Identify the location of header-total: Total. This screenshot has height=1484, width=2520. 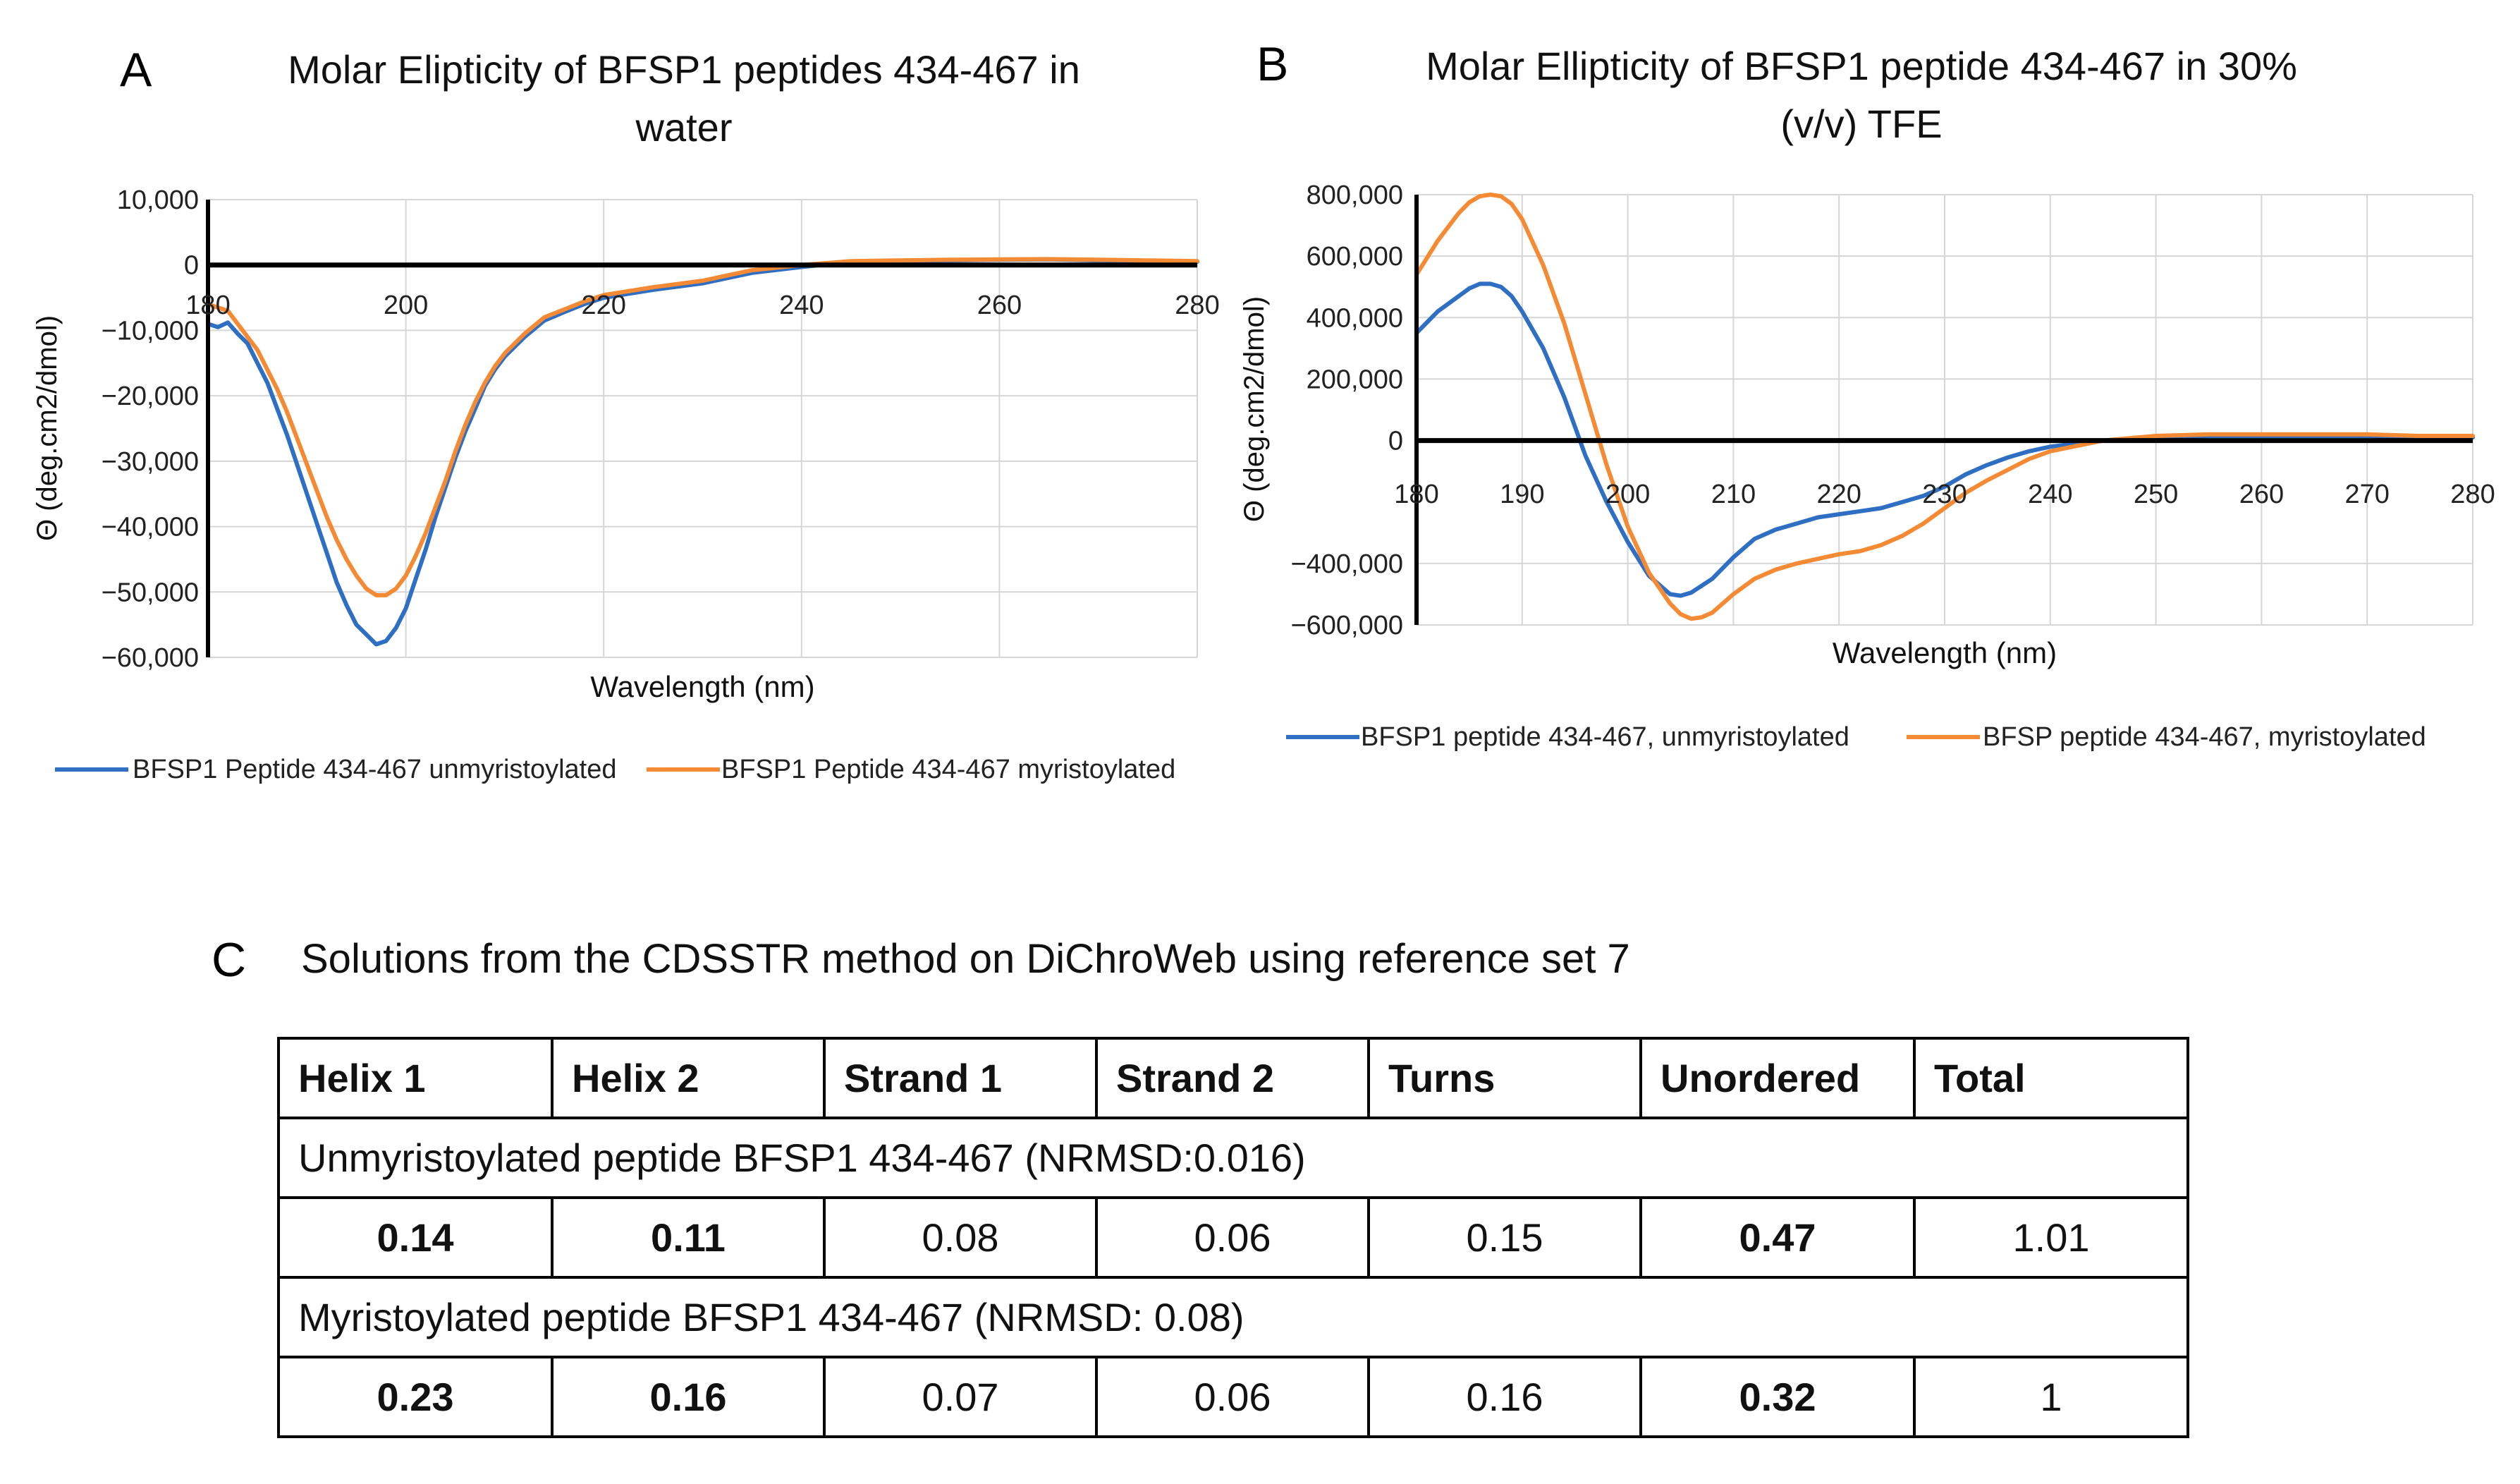
(2051, 1078).